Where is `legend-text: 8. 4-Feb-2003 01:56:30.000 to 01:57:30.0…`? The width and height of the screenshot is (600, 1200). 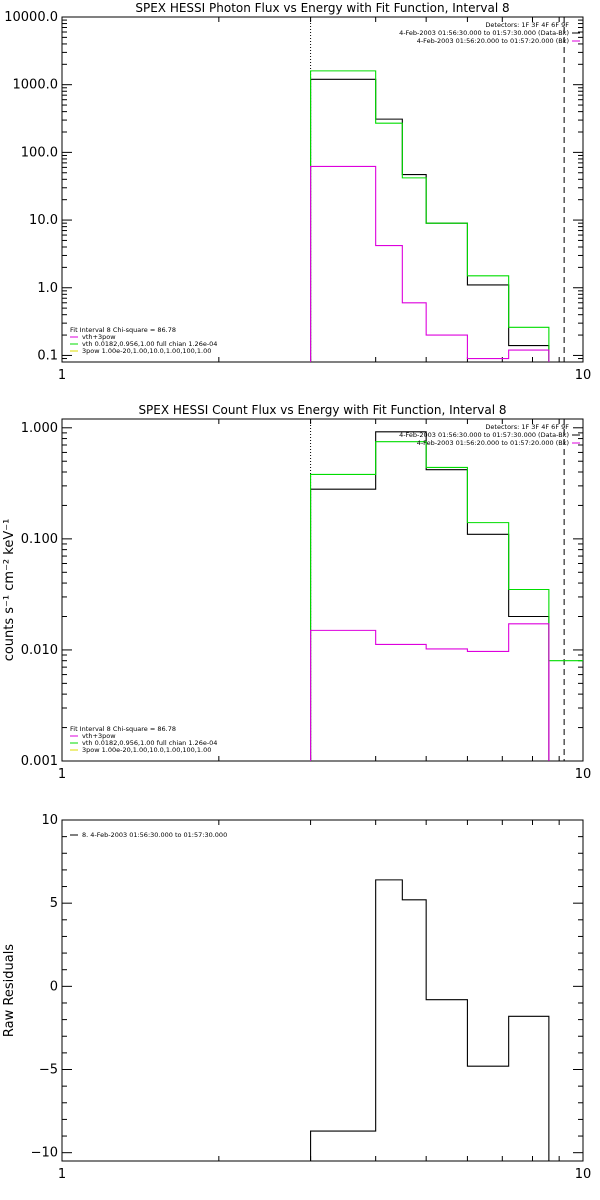 legend-text: 8. 4-Feb-2003 01:56:30.000 to 01:57:30.0… is located at coordinates (154, 835).